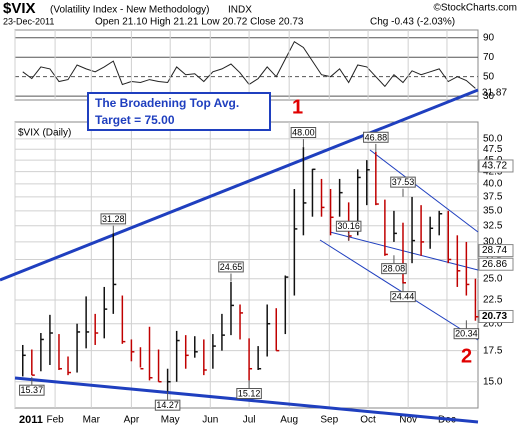 The height and width of the screenshot is (429, 520). Describe the element at coordinates (489, 96) in the screenshot. I see `y-tick-label: 30` at that location.